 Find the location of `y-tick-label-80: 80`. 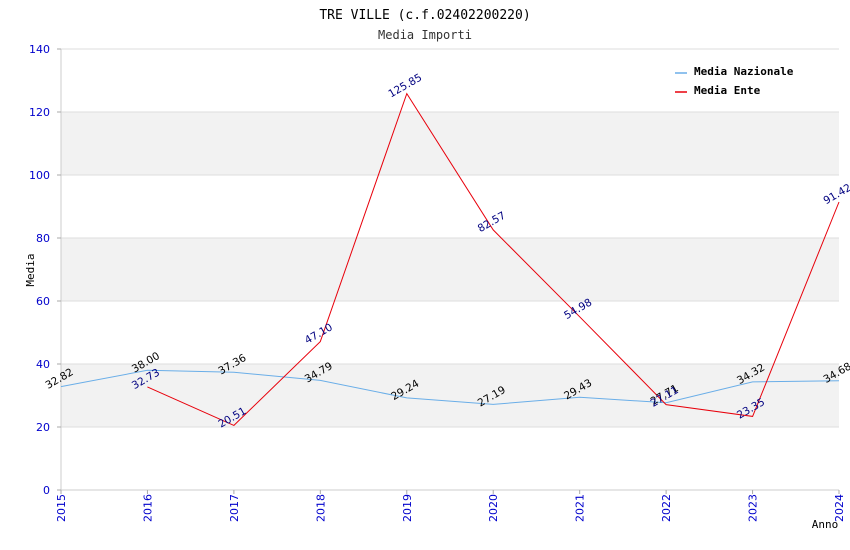

y-tick-label-80: 80 is located at coordinates (43, 238).